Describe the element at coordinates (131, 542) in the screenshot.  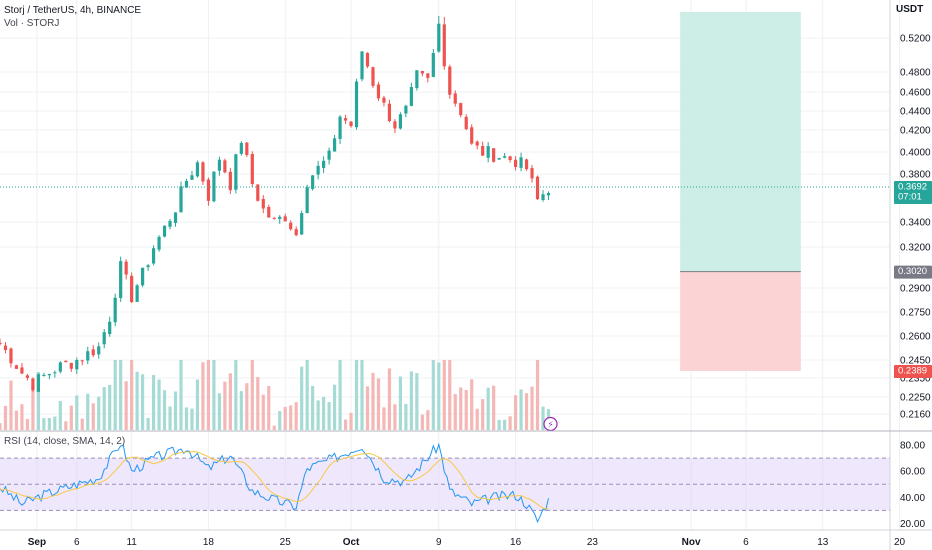
I see `time-tick-label: 11` at that location.